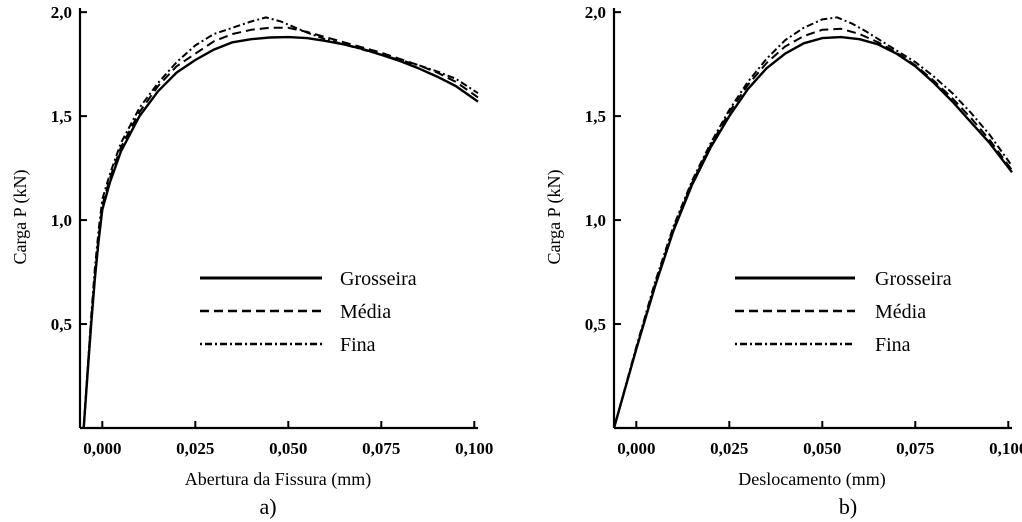 Image resolution: width=1022 pixels, height=522 pixels. What do you see at coordinates (278, 479) in the screenshot?
I see `x-axis-label: Abertura da Fissura (mm)` at bounding box center [278, 479].